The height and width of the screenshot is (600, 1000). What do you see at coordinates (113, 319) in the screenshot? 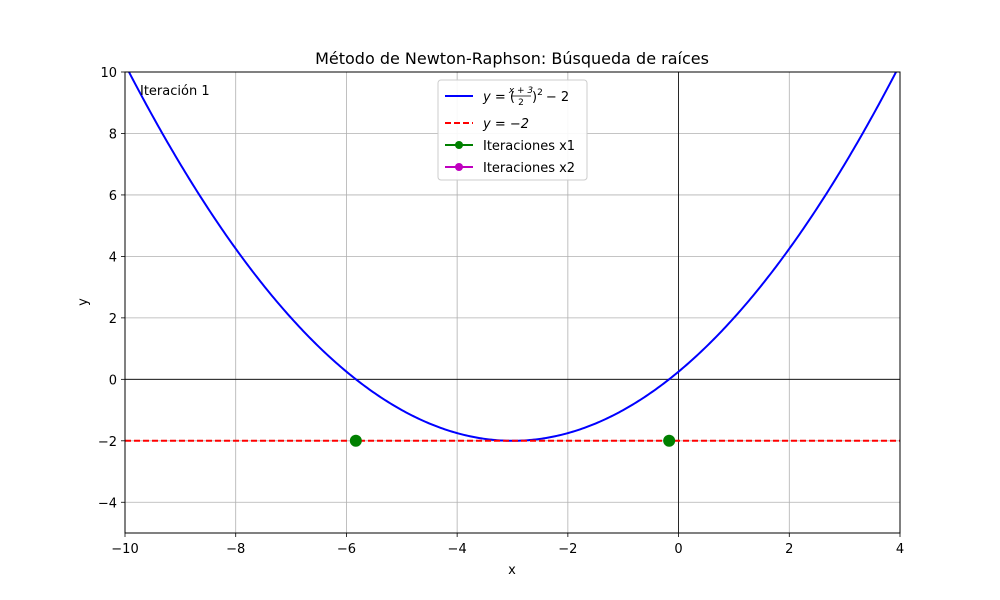
I see `y-tick-label-3: 2` at bounding box center [113, 319].